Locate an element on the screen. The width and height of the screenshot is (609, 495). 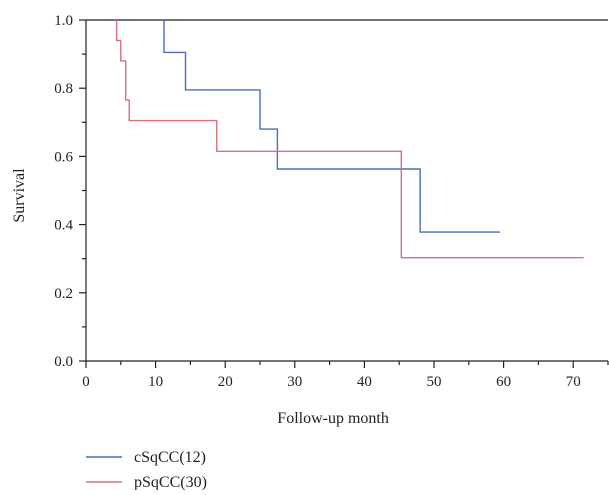
y-tick-label: 0.2 is located at coordinates (63, 294).